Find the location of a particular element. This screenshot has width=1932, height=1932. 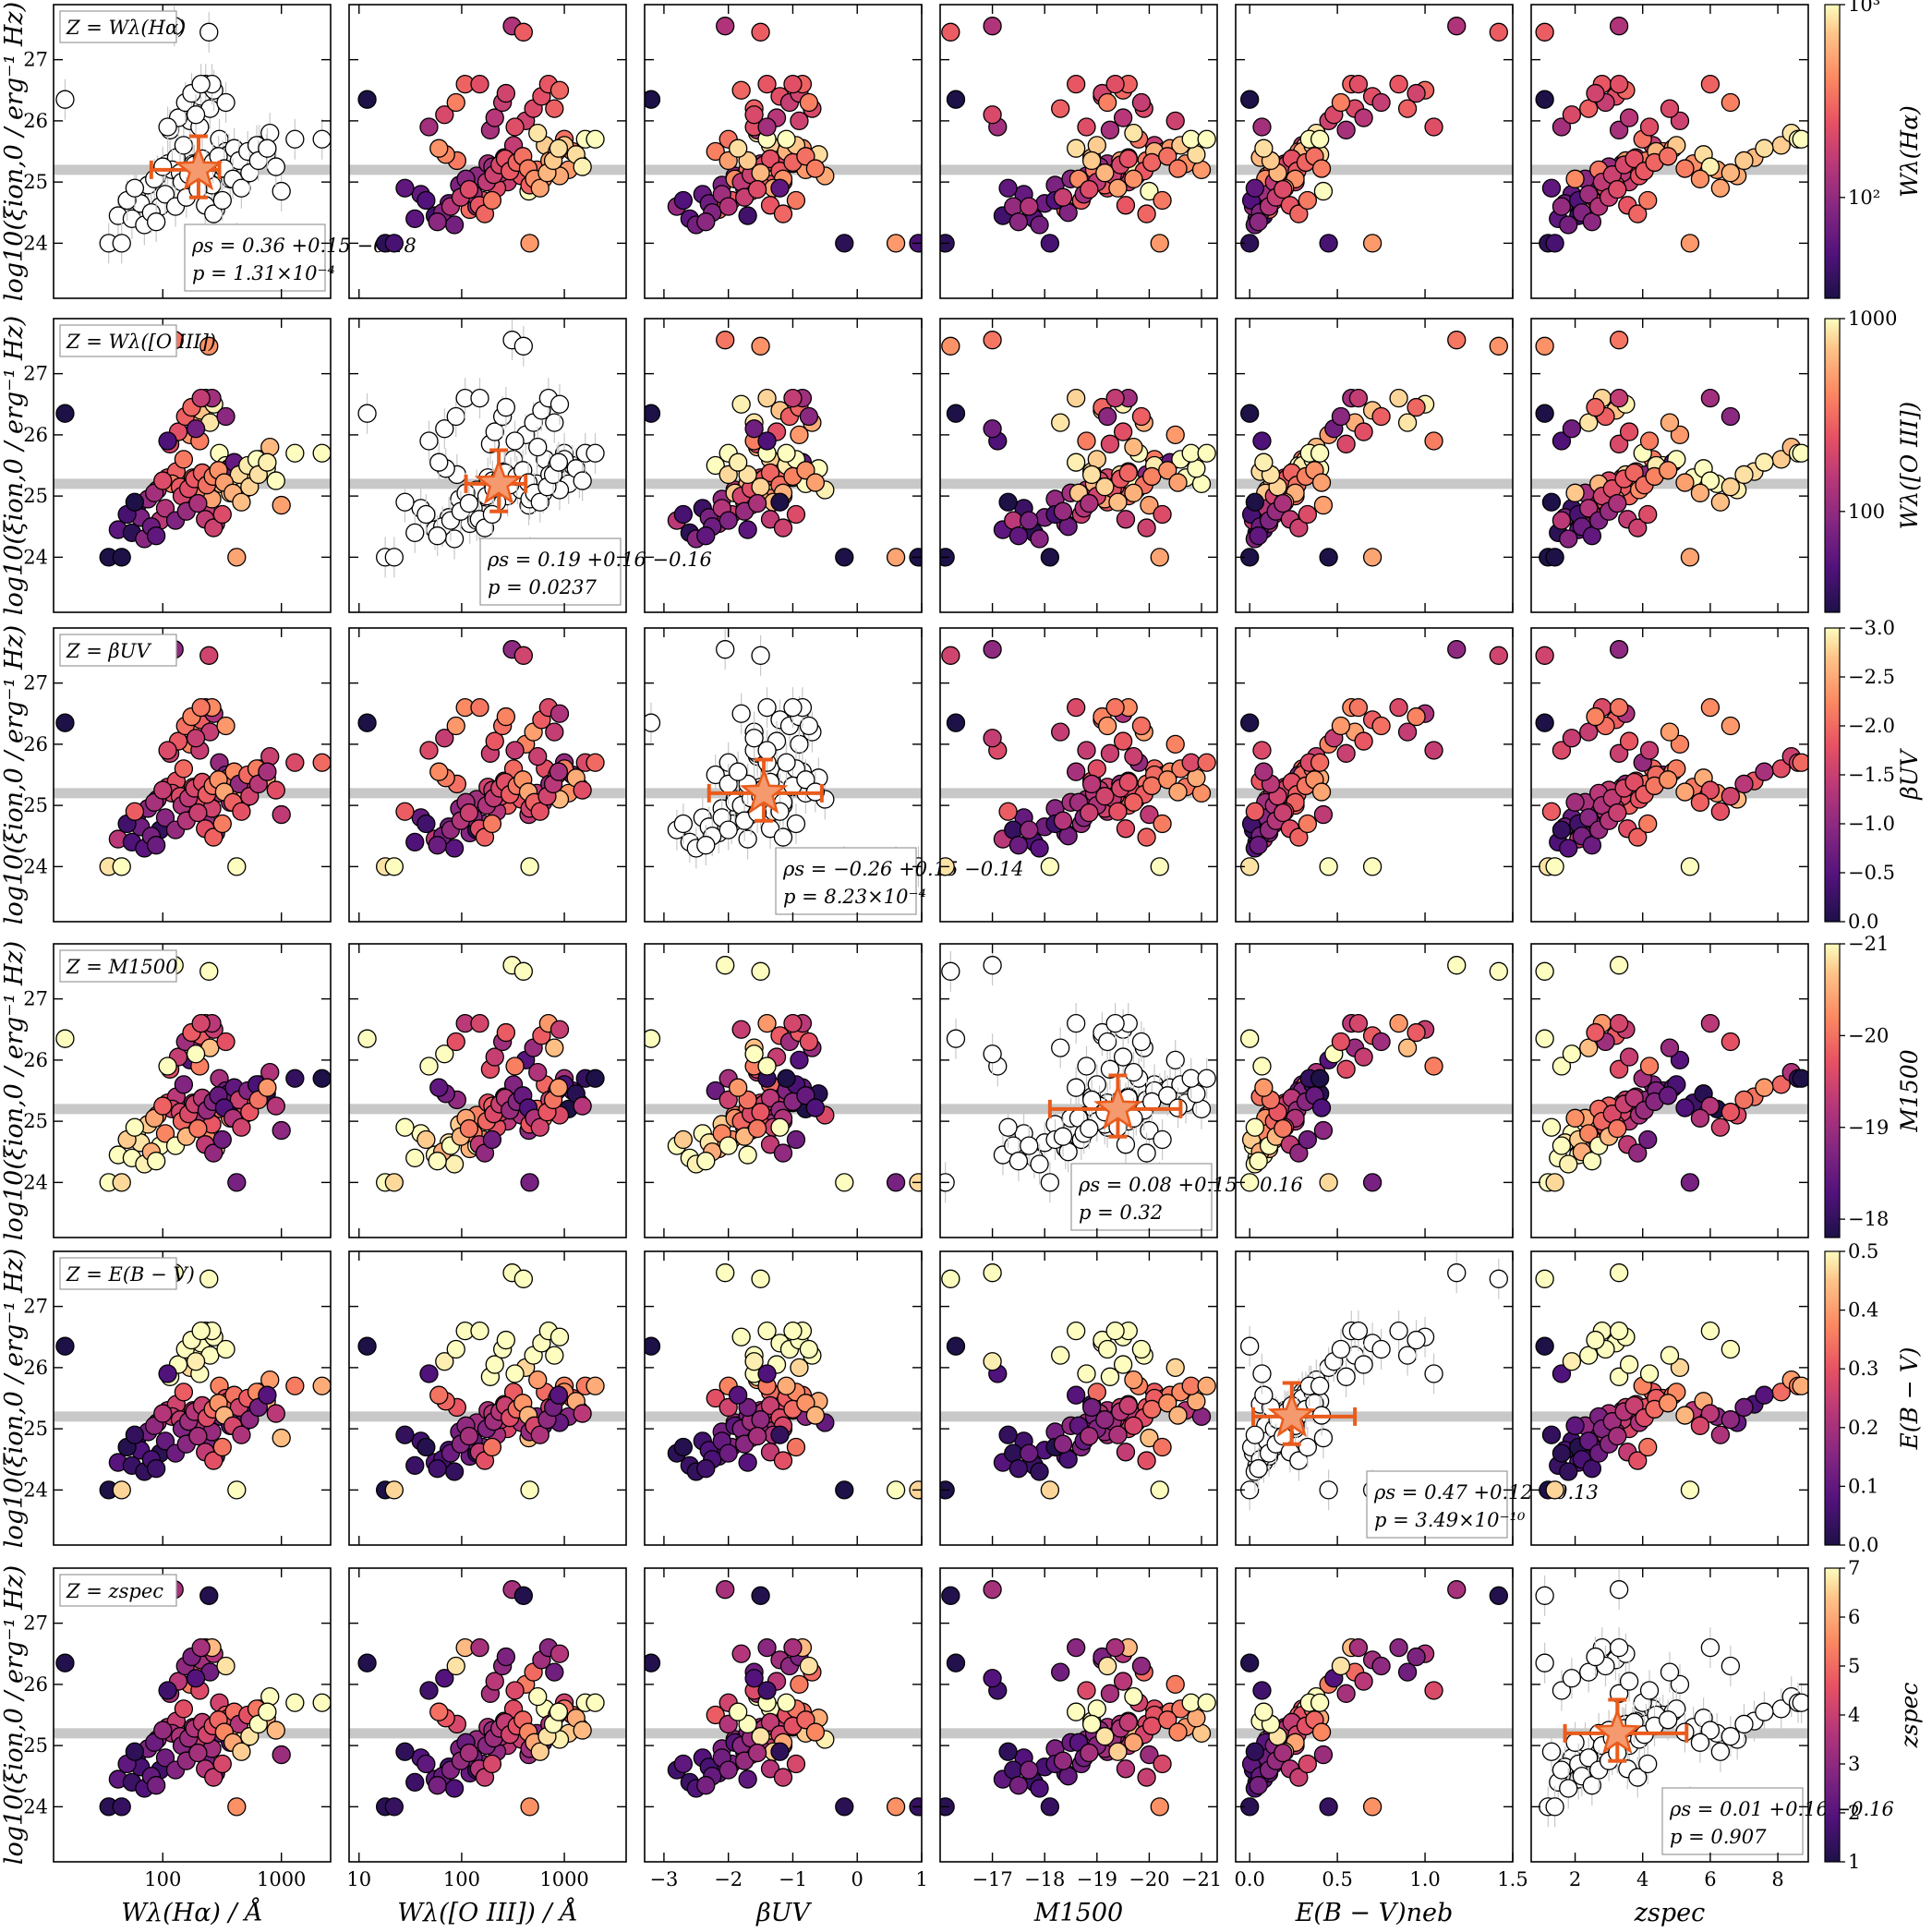

colorbar-tick-label: 7 is located at coordinates (1854, 1568).